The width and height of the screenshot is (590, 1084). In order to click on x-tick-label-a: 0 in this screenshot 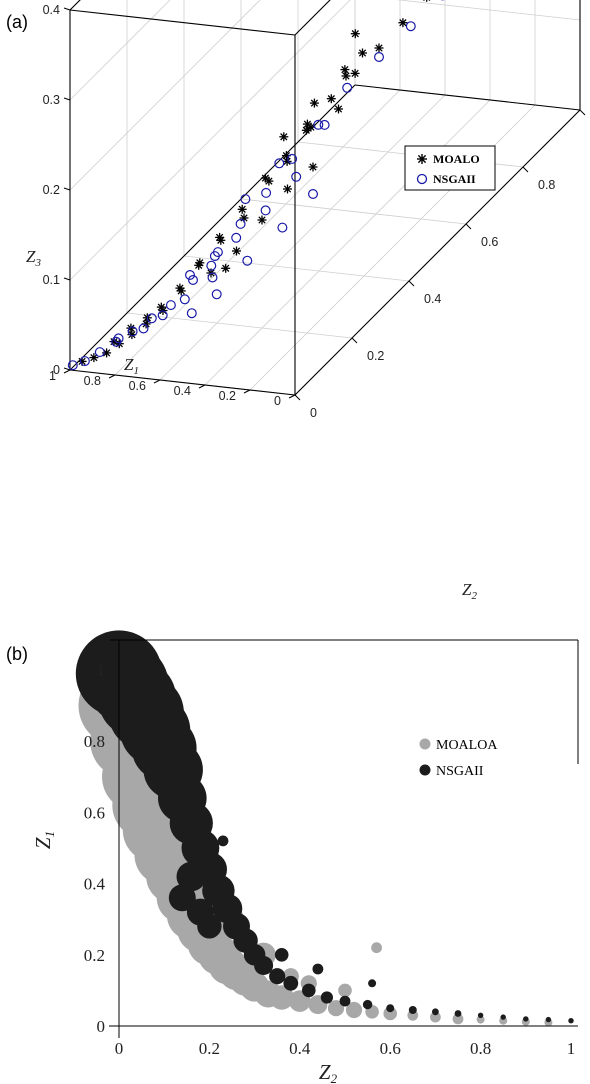, I will do `click(277, 401)`.